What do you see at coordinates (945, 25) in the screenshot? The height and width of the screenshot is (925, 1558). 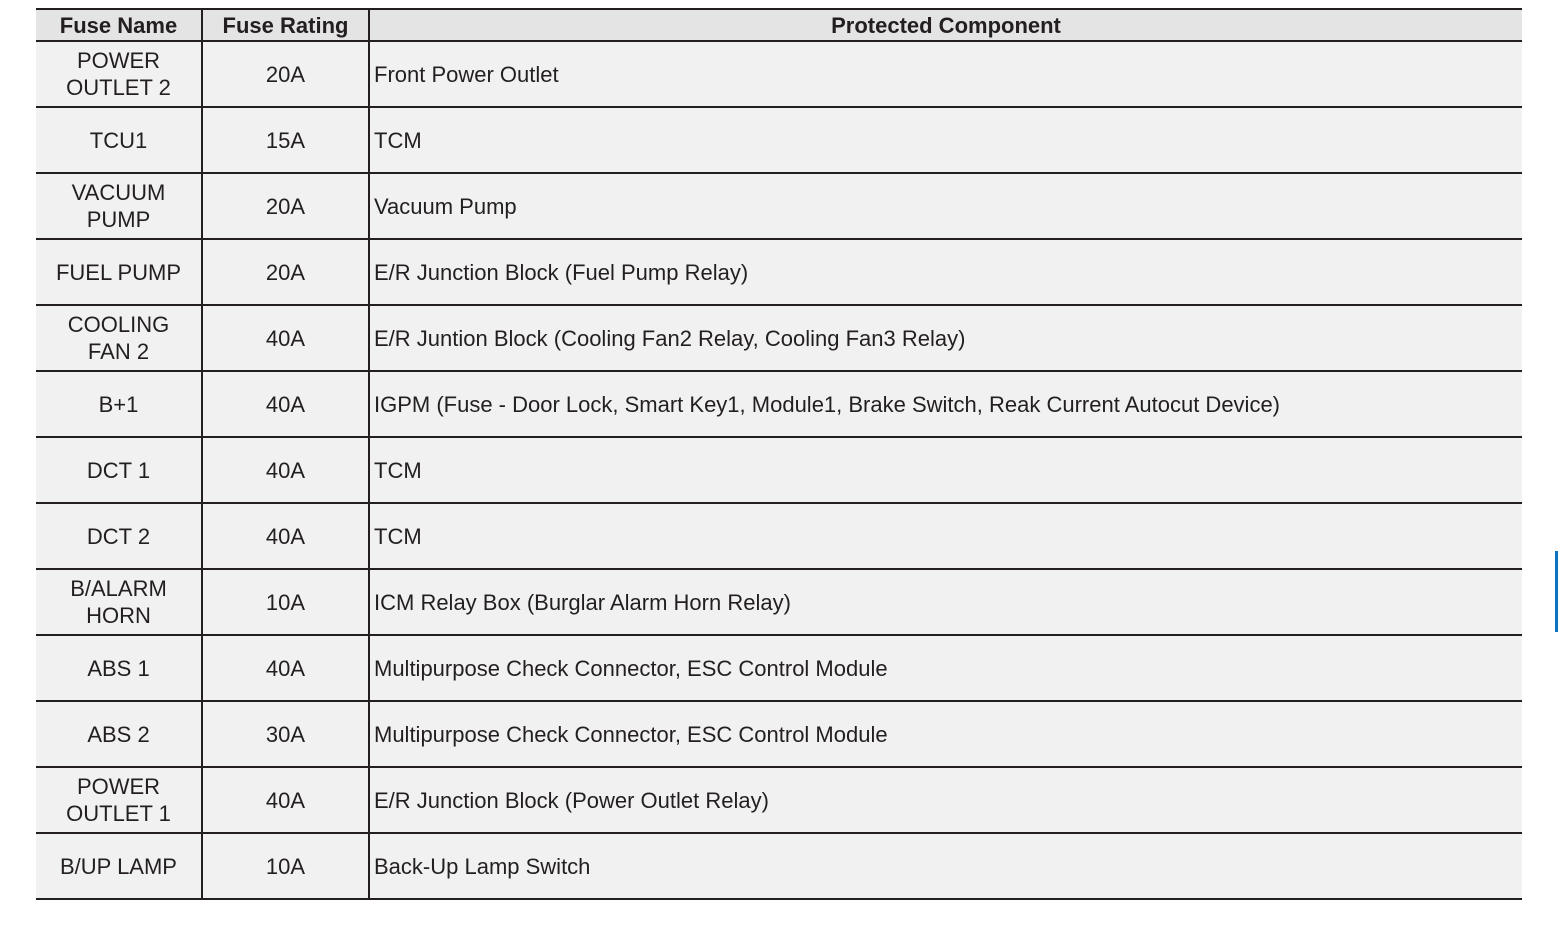 I see `header-protected-component: Protected Component` at bounding box center [945, 25].